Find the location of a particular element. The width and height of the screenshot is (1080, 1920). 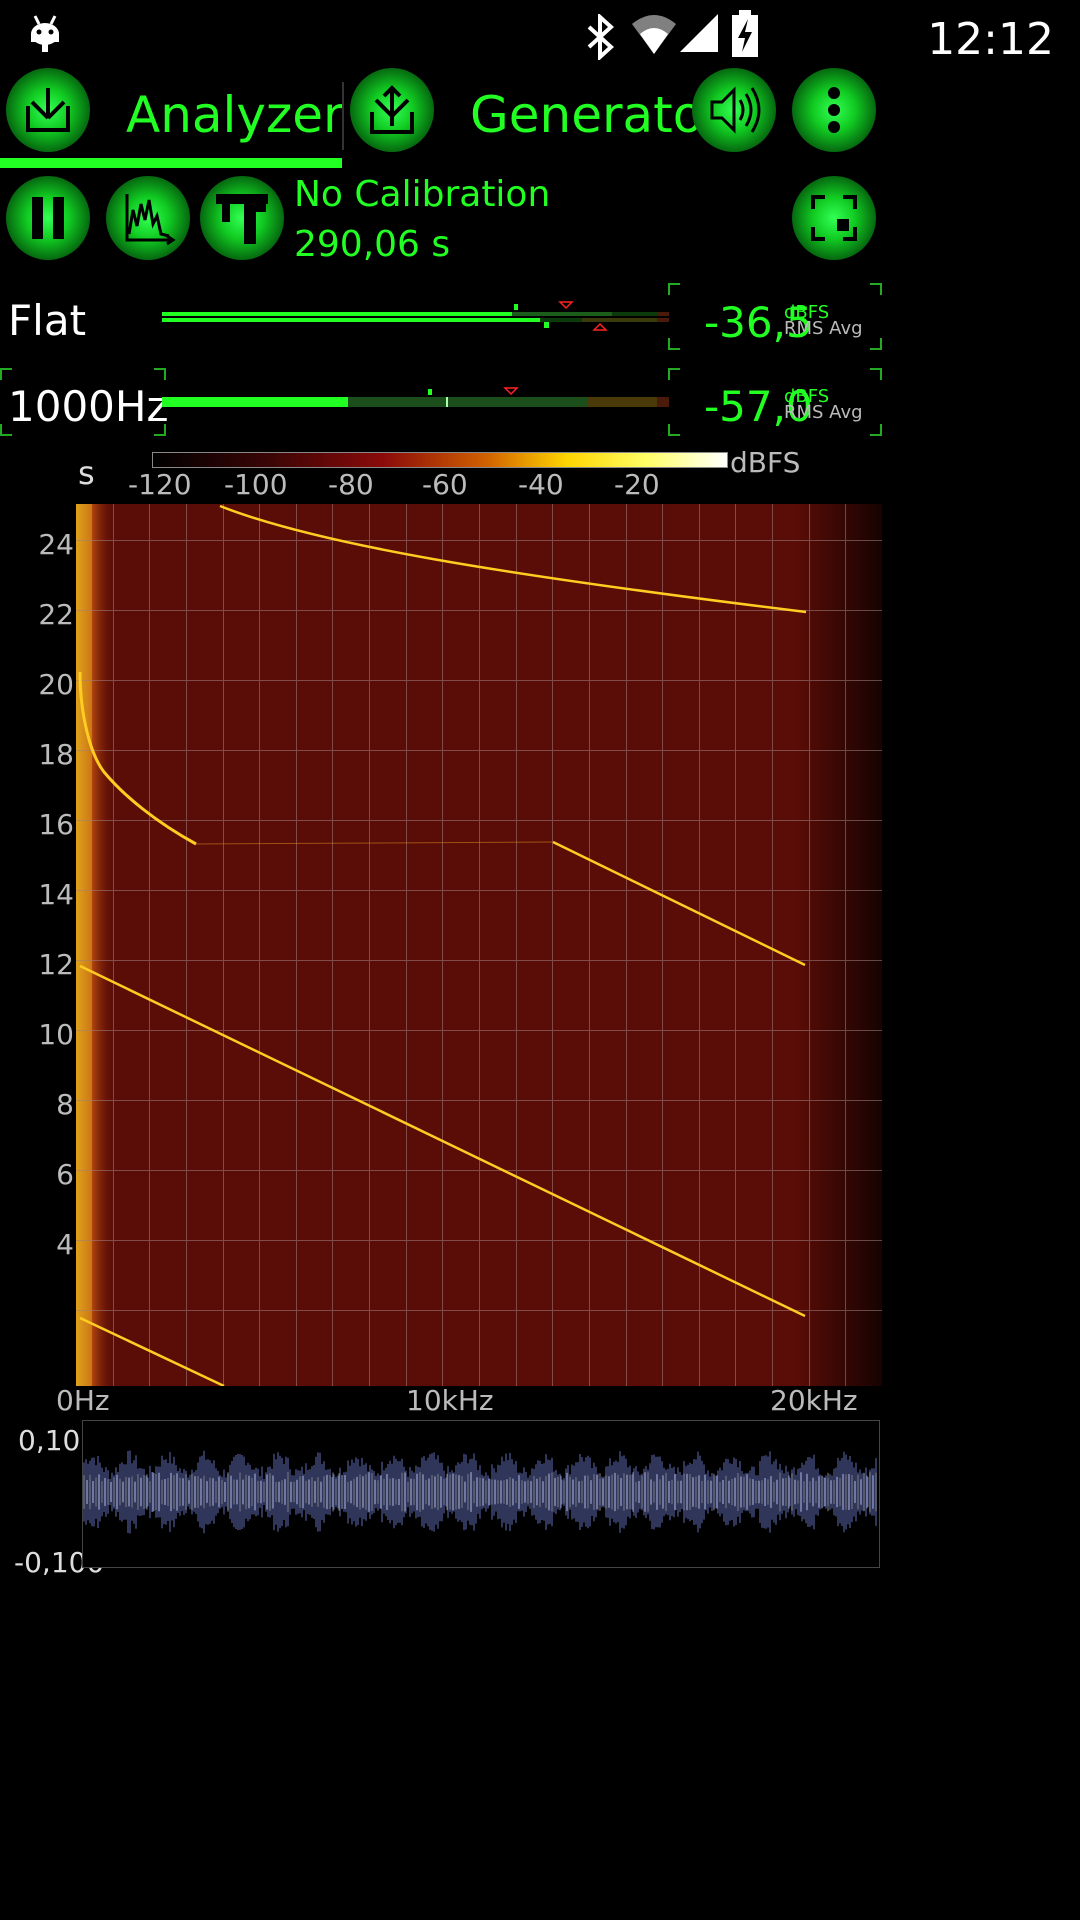

colorbar-tick: -60 is located at coordinates (445, 484).